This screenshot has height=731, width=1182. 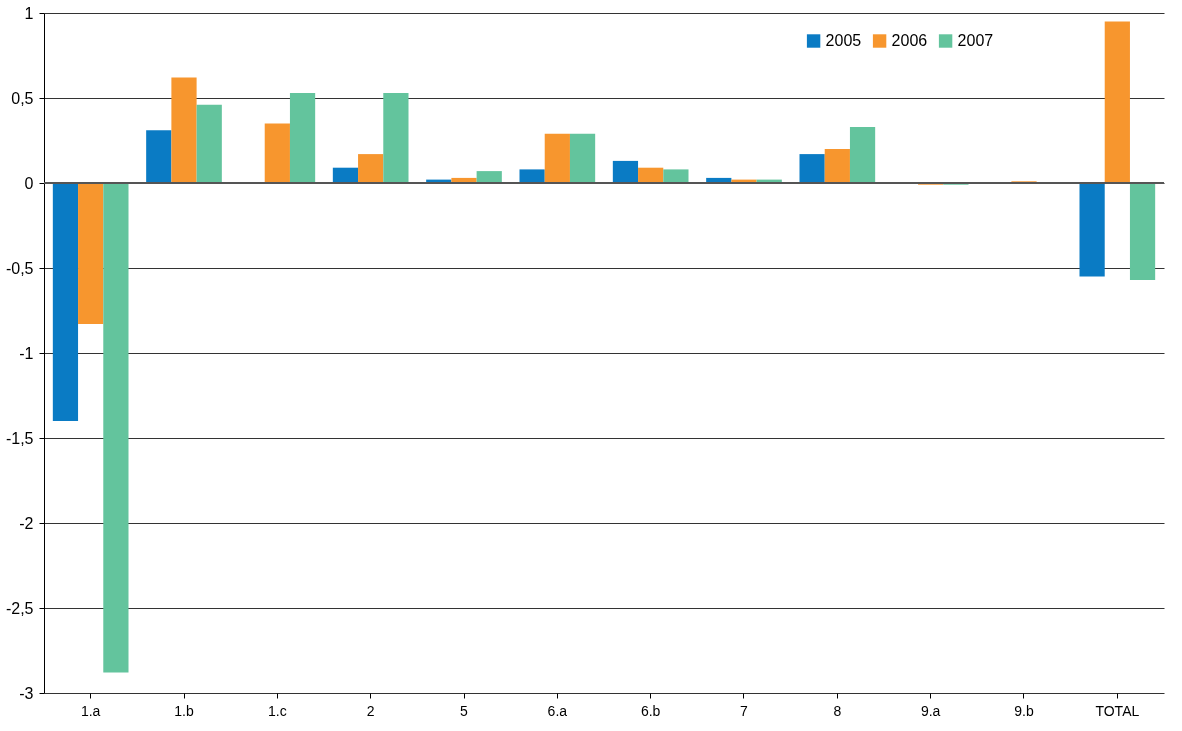 What do you see at coordinates (26, 523) in the screenshot?
I see `y-tick-label: -2` at bounding box center [26, 523].